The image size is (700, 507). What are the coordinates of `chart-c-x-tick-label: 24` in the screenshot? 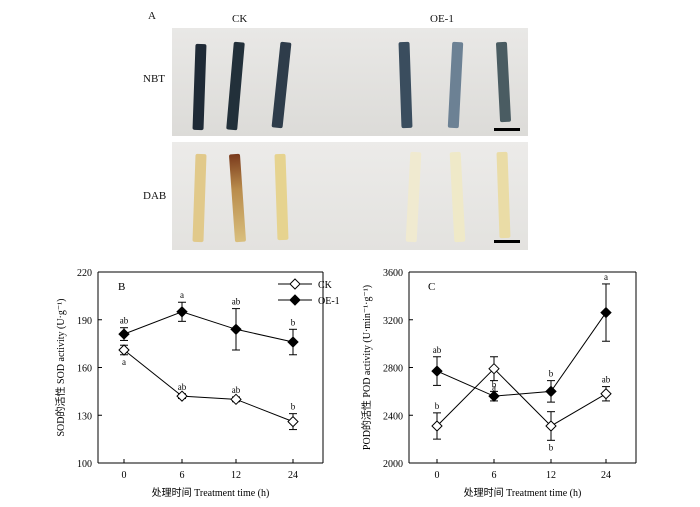 It's located at (606, 475).